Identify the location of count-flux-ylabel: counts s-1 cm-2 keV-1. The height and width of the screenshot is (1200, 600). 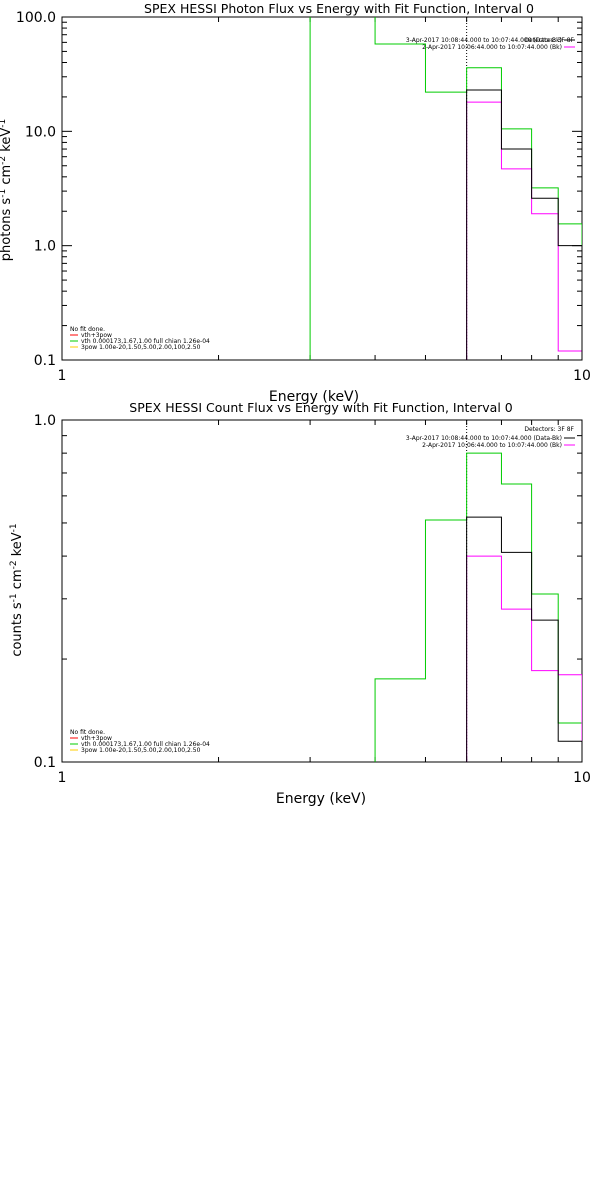
(17, 589).